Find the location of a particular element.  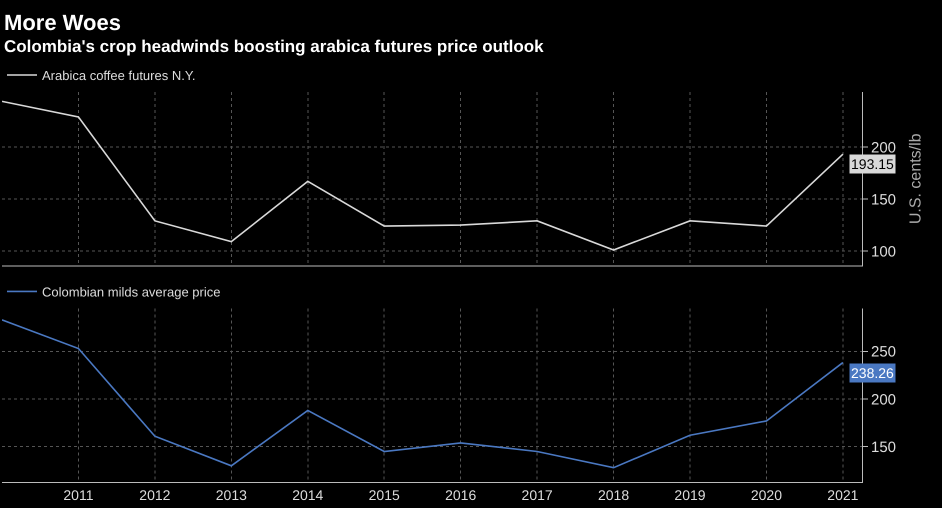

x-tick-label: 2012 is located at coordinates (155, 494).